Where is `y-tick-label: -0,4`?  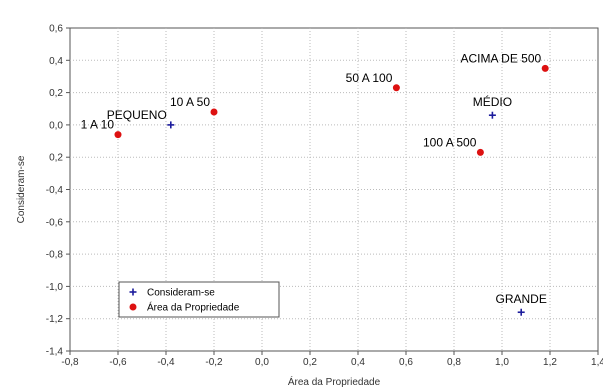 y-tick-label: -0,4 is located at coordinates (55, 190).